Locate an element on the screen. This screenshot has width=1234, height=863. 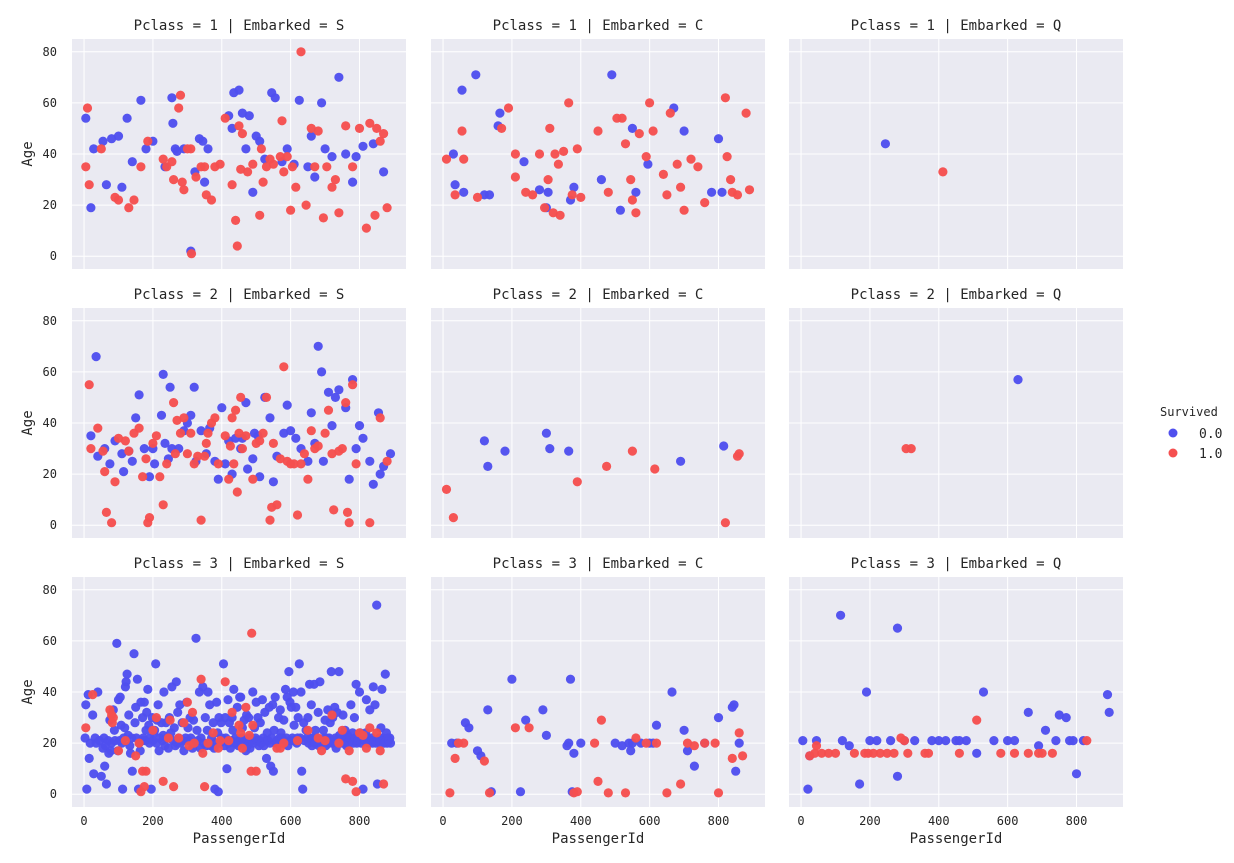
facet-panel-2: Pclass = 1 | Embarked = C is located at coordinates (598, 143).